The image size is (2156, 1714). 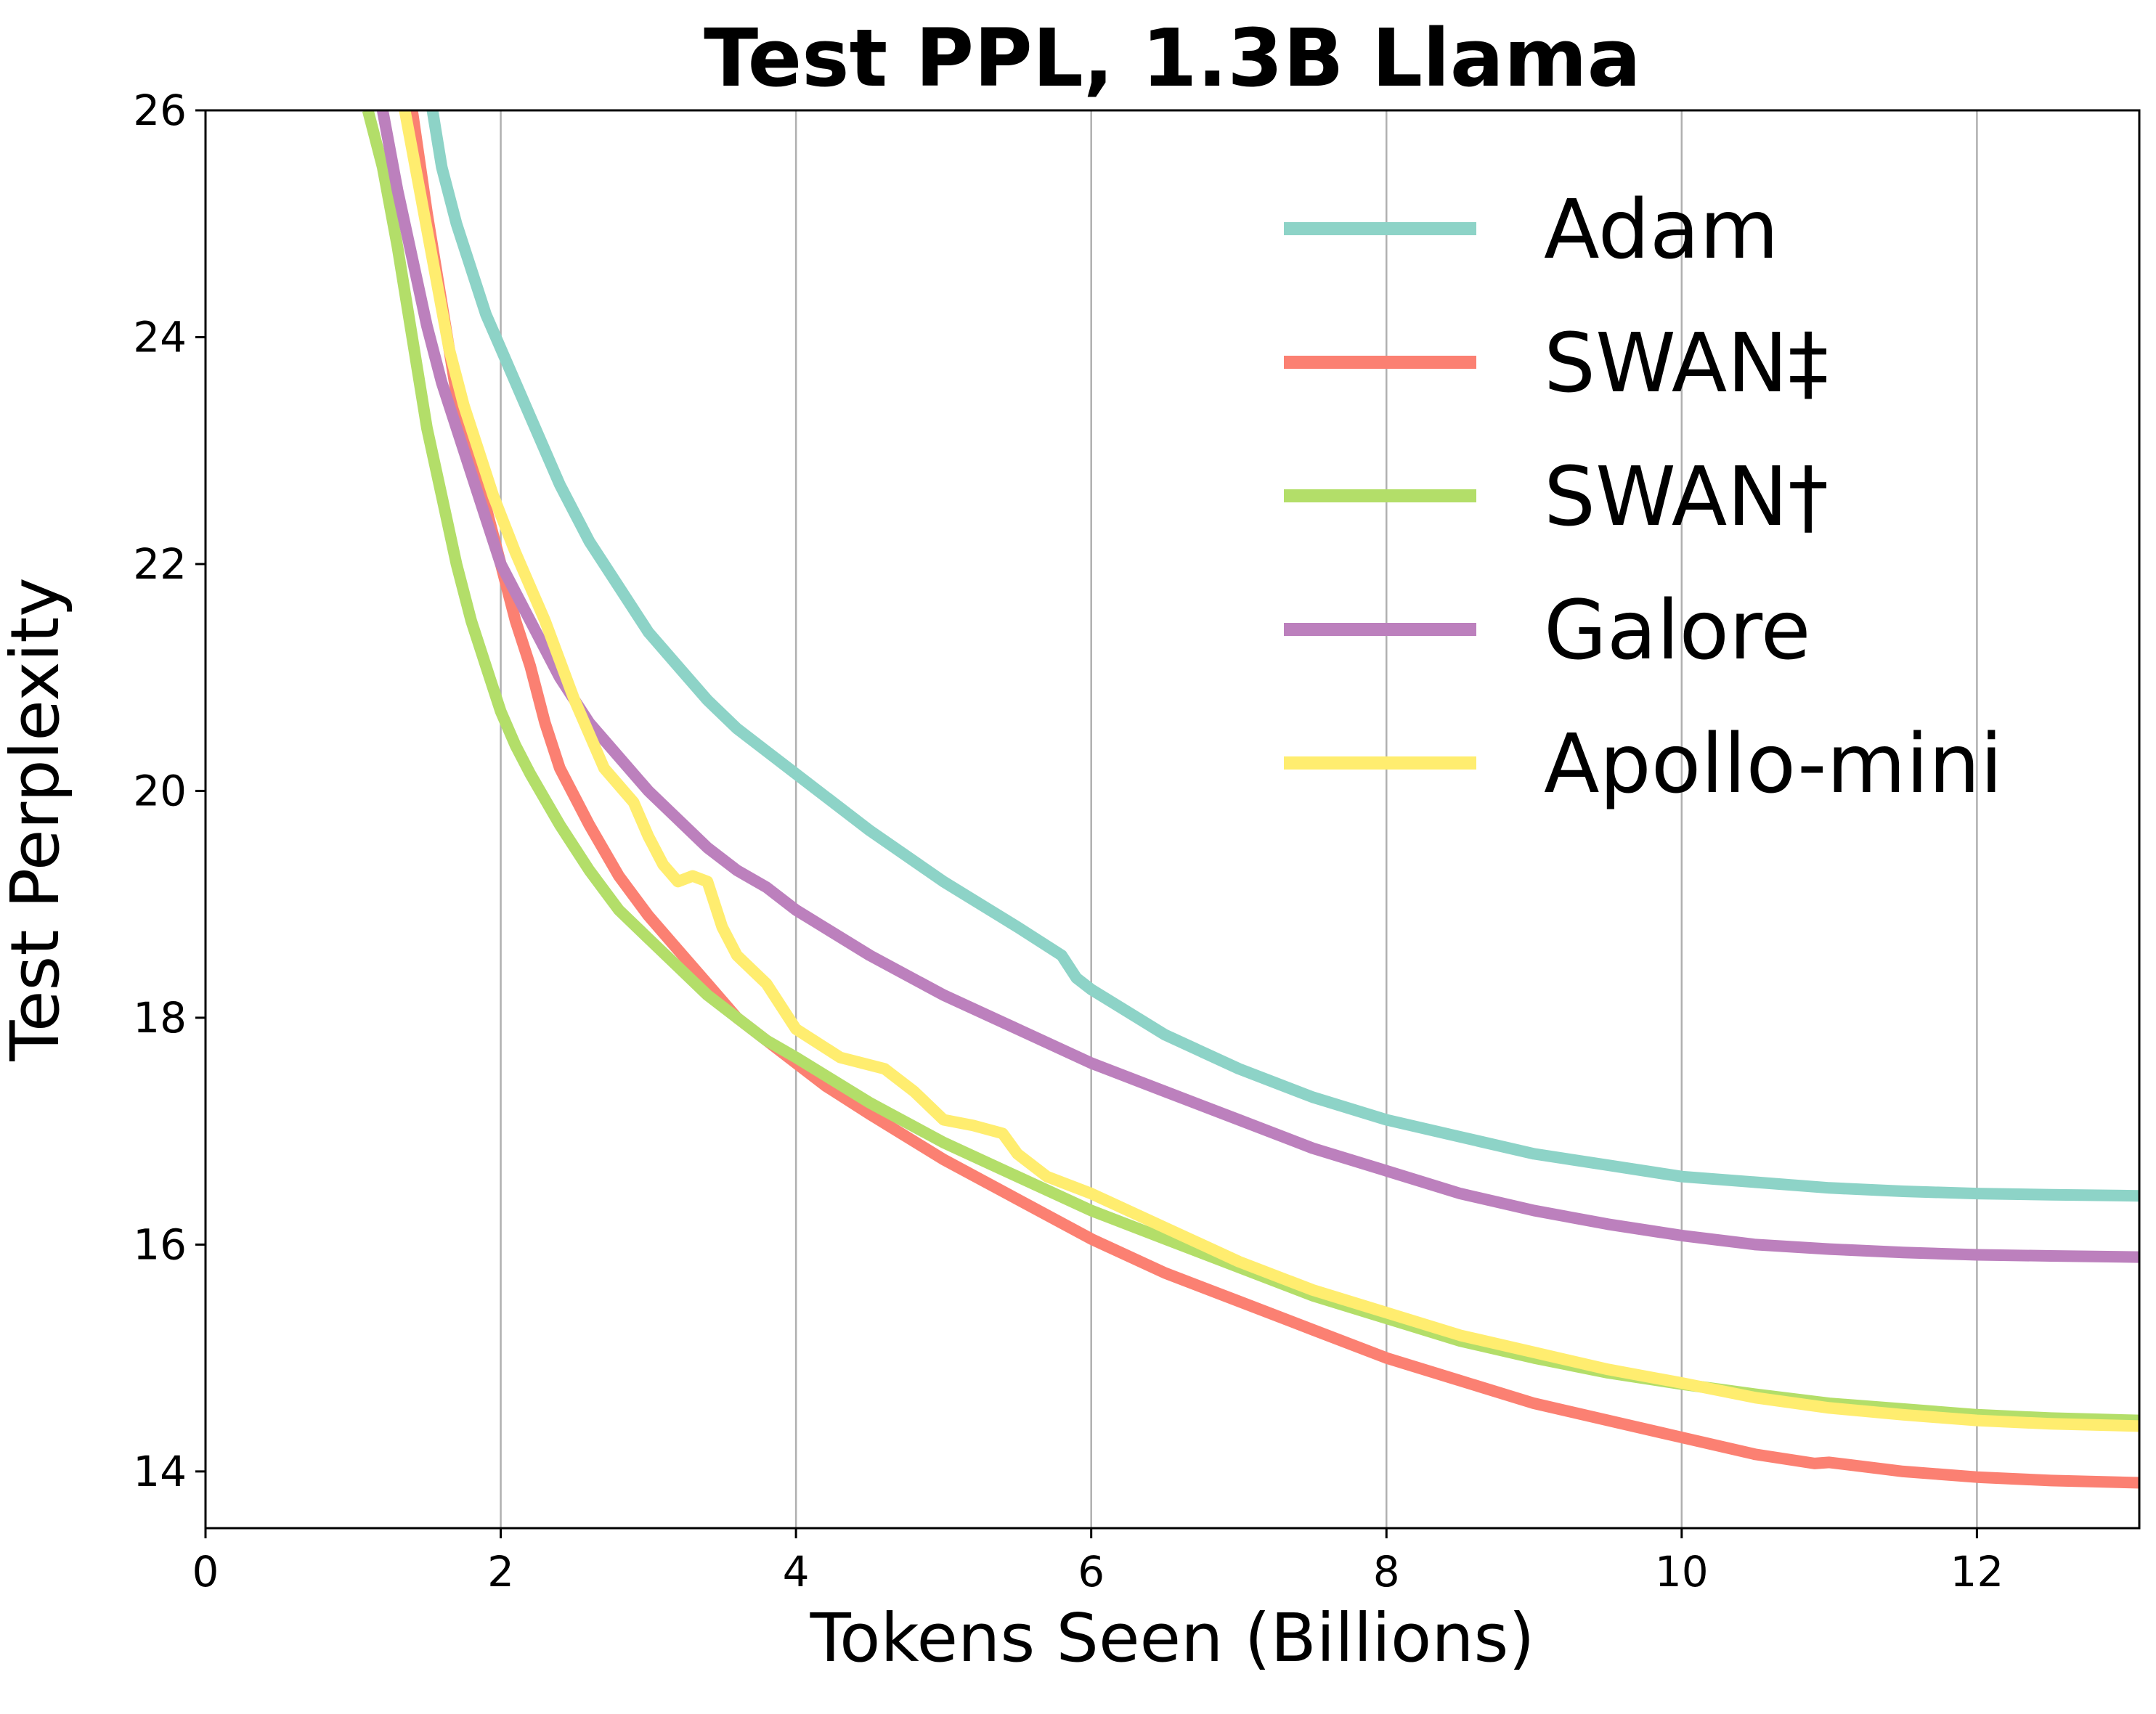 What do you see at coordinates (160, 790) in the screenshot?
I see `y-tick-label: 20` at bounding box center [160, 790].